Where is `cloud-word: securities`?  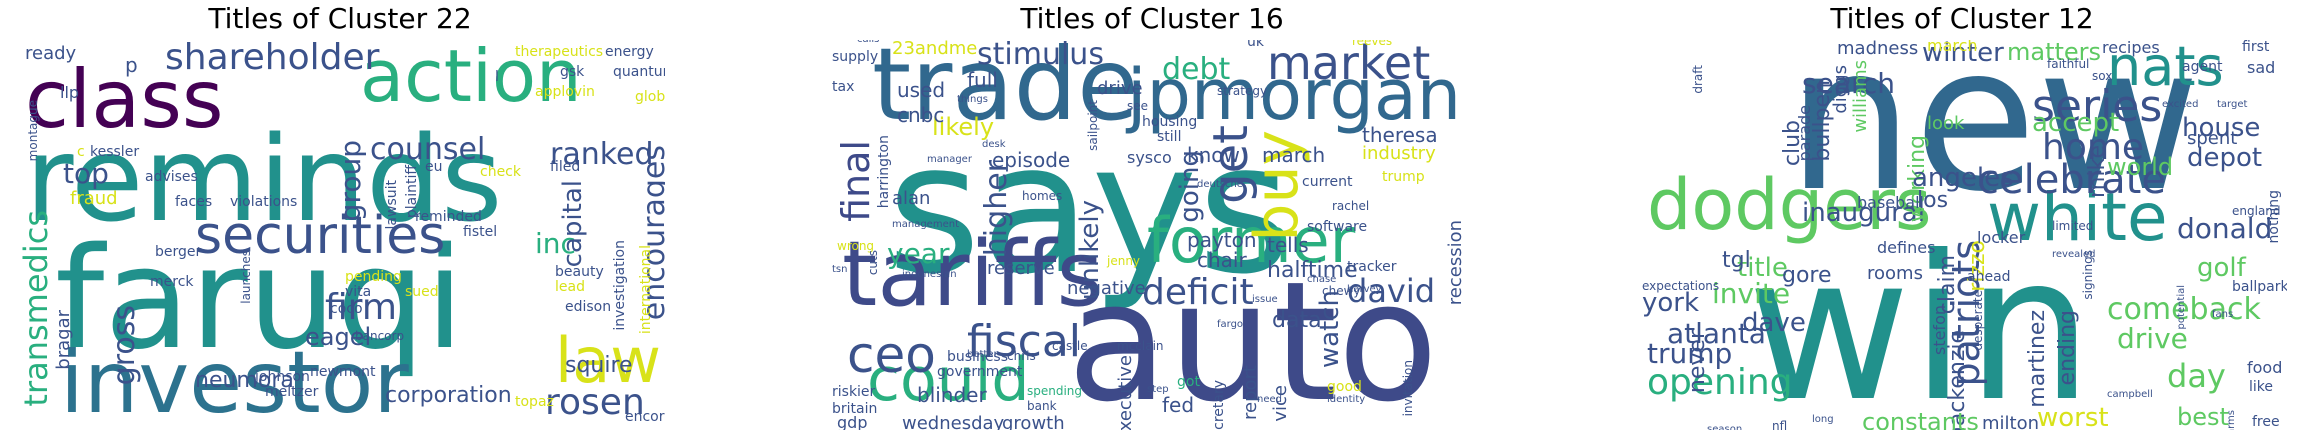
cloud-word: securities is located at coordinates (320, 236).